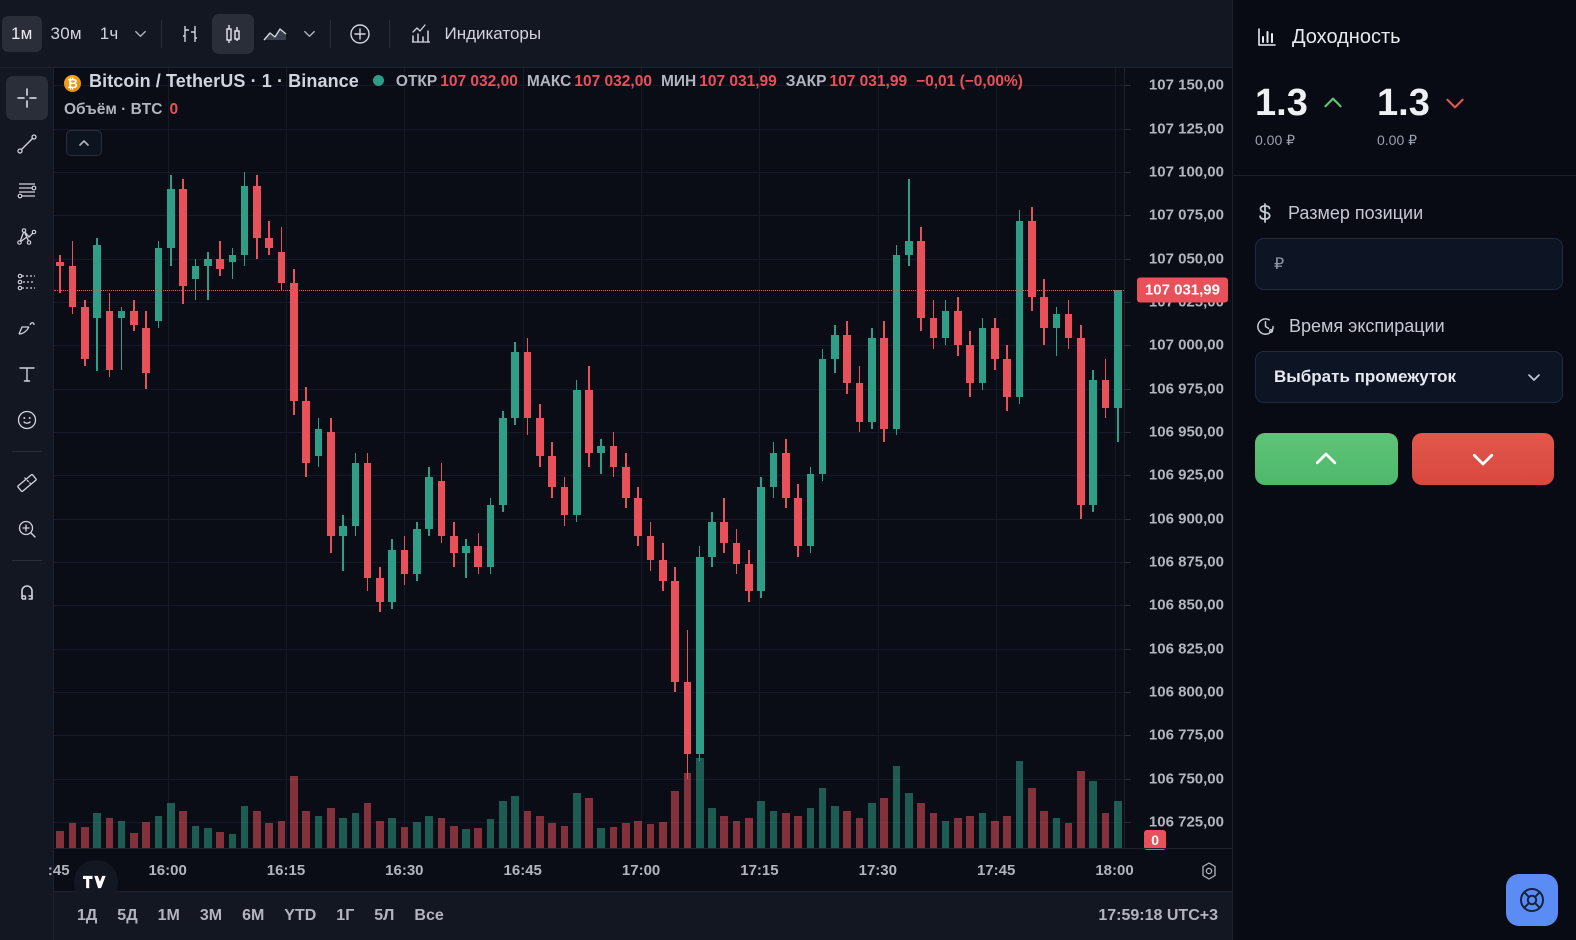 The width and height of the screenshot is (1576, 940). I want to click on time-axis-label: 17:15, so click(759, 870).